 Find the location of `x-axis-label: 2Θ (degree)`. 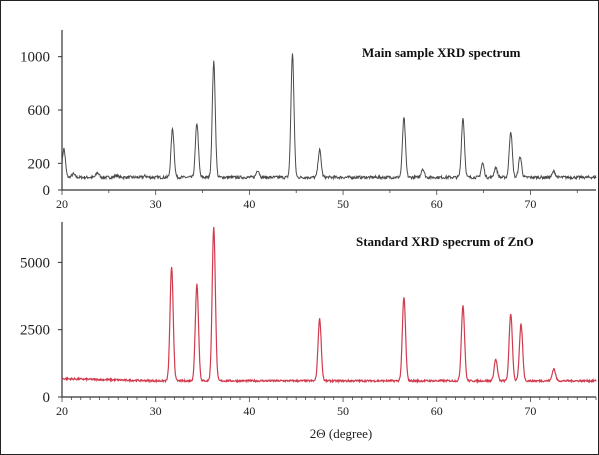

x-axis-label: 2Θ (degree) is located at coordinates (341, 433).